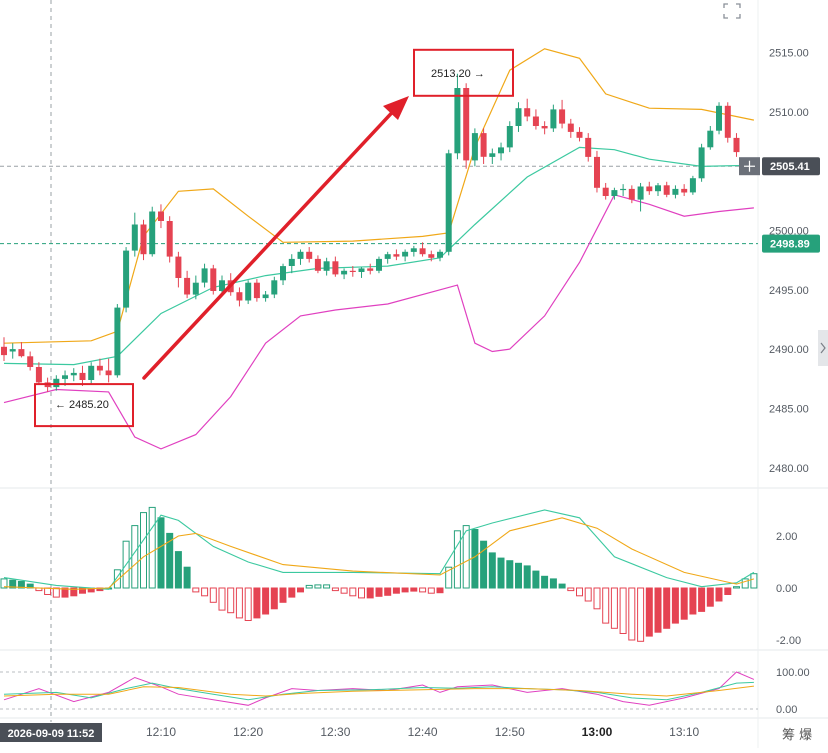  Describe the element at coordinates (786, 710) in the screenshot. I see `osc-y-tick-label: 0.00` at that location.